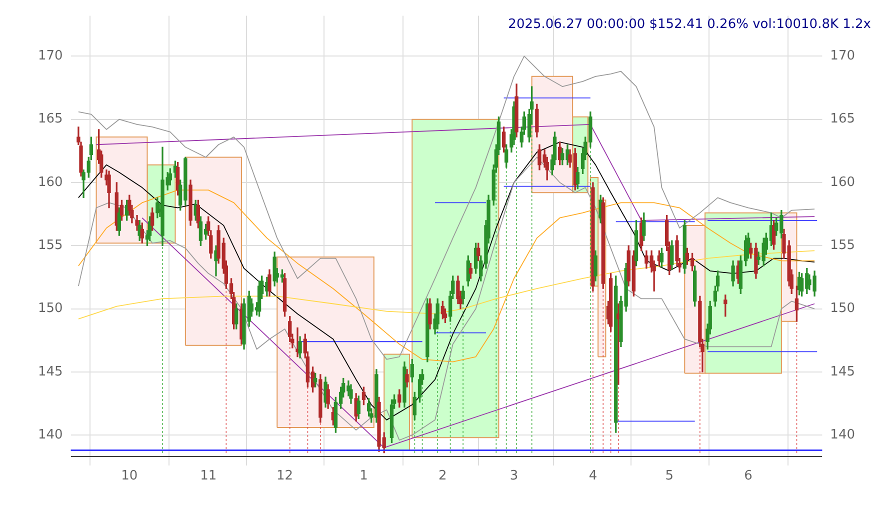  What do you see at coordinates (843, 246) in the screenshot?
I see `y2-tick-label: 155` at bounding box center [843, 246].